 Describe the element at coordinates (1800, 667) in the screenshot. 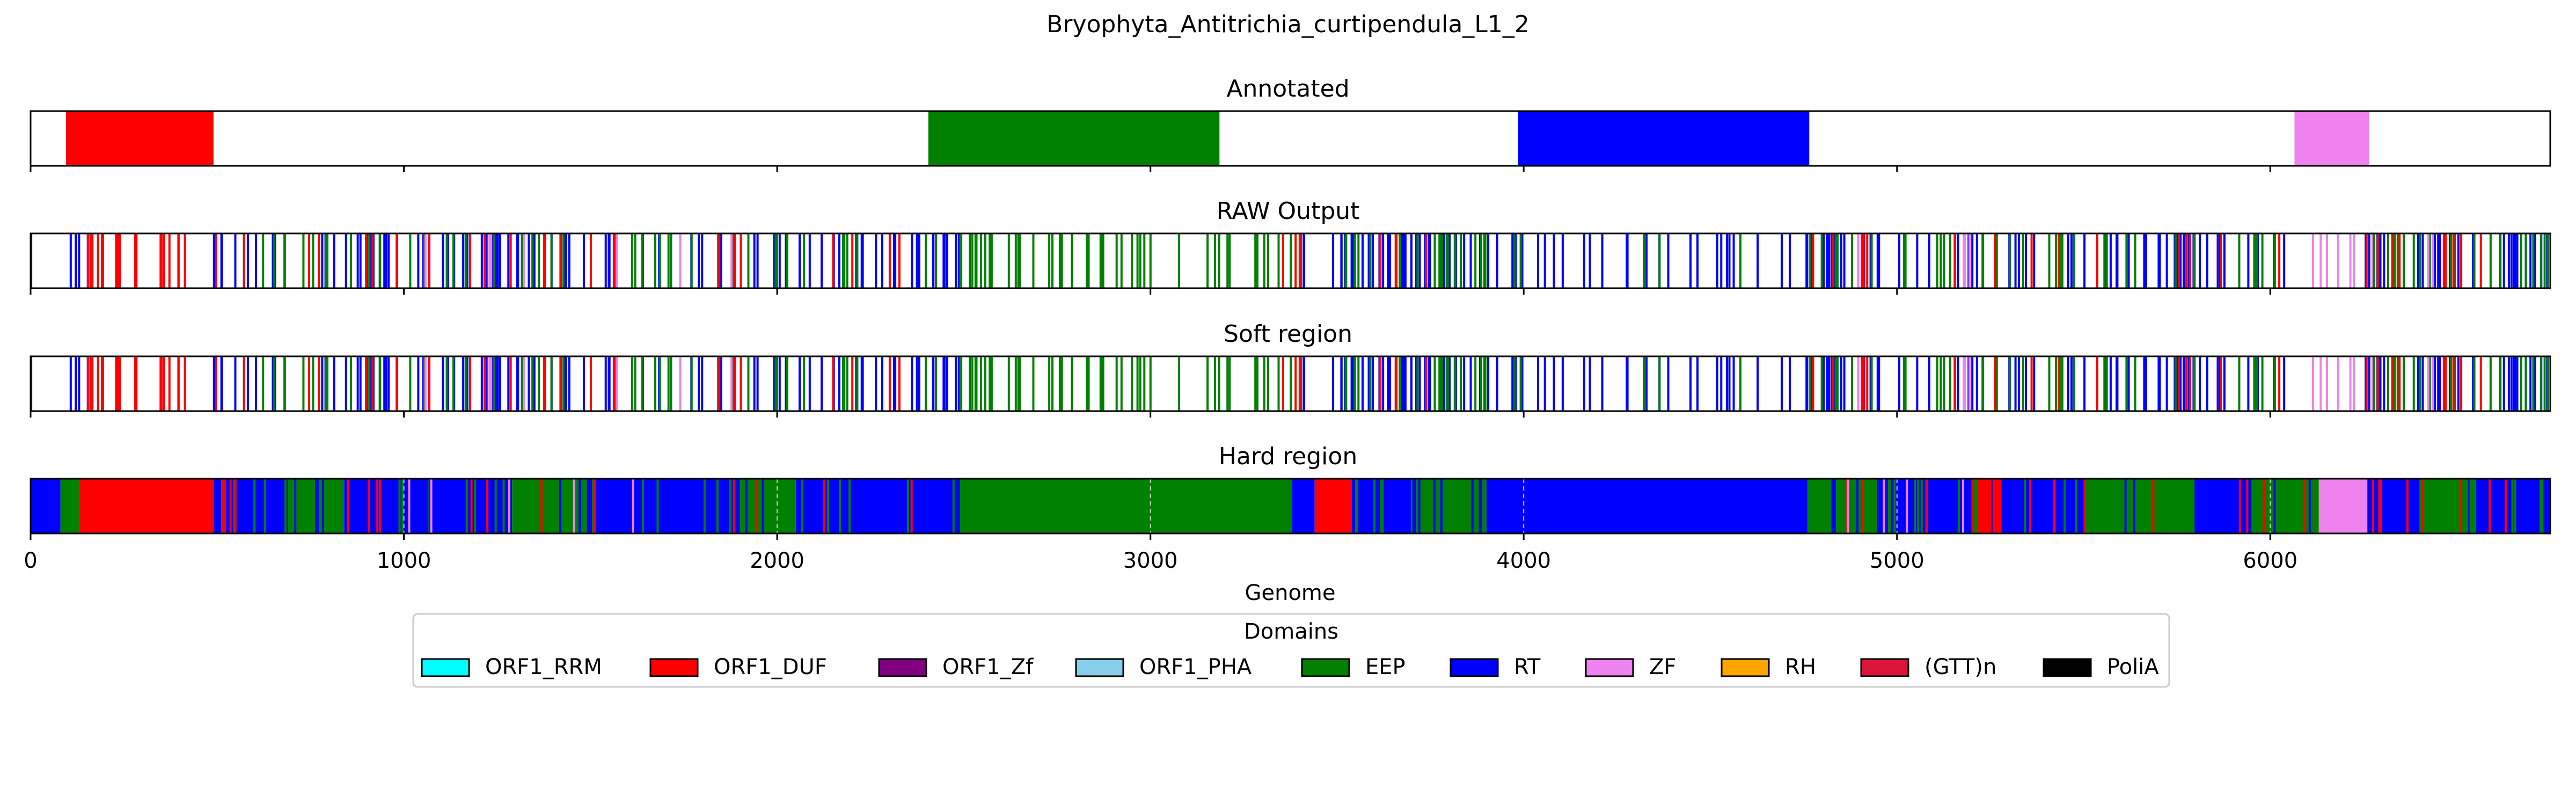

I see `legend-label-rh: RH` at that location.